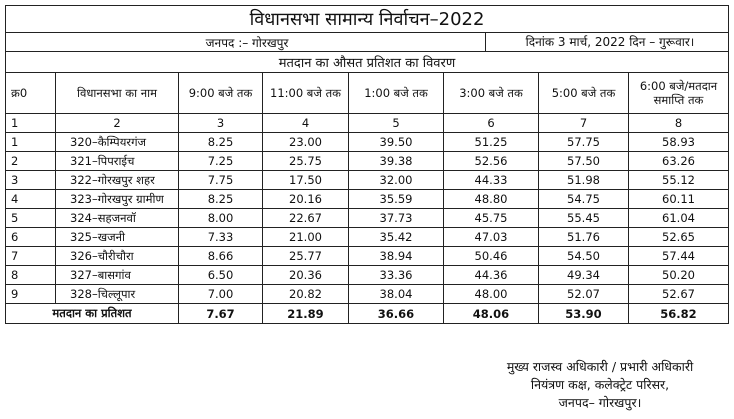  Describe the element at coordinates (117, 275) in the screenshot. I see `constituency: 327–बासगांव` at that location.